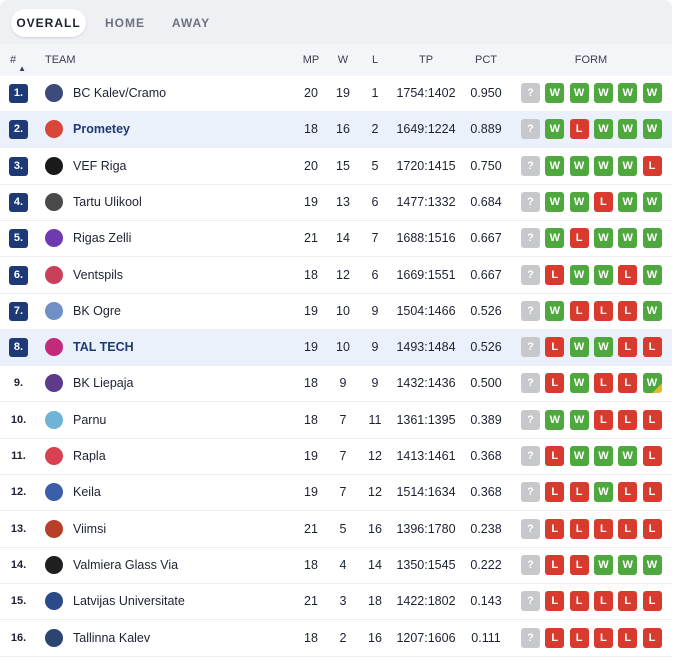 This screenshot has width=680, height=666. I want to click on table-row: 6. Ventspils 18 12 6 1669:1551 0.667? L W W L W, so click(336, 276).